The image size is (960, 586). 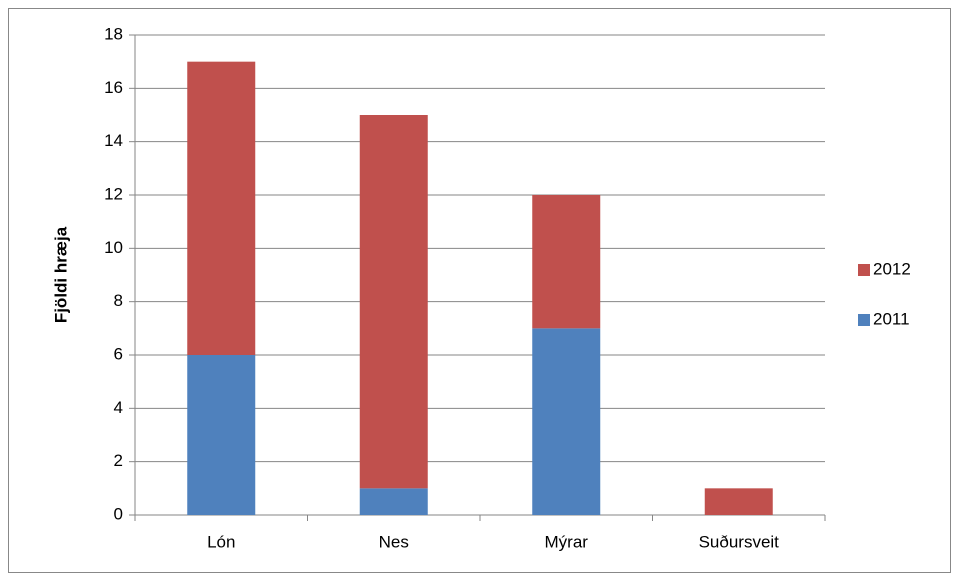 What do you see at coordinates (118, 407) in the screenshot?
I see `y-tick-label: 4` at bounding box center [118, 407].